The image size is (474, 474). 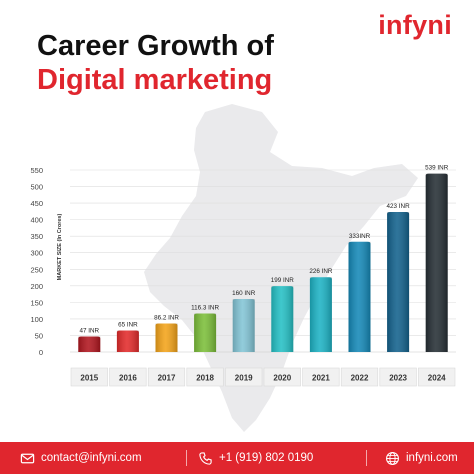 What do you see at coordinates (36, 253) in the screenshot?
I see `y-tick-label: 300` at bounding box center [36, 253].